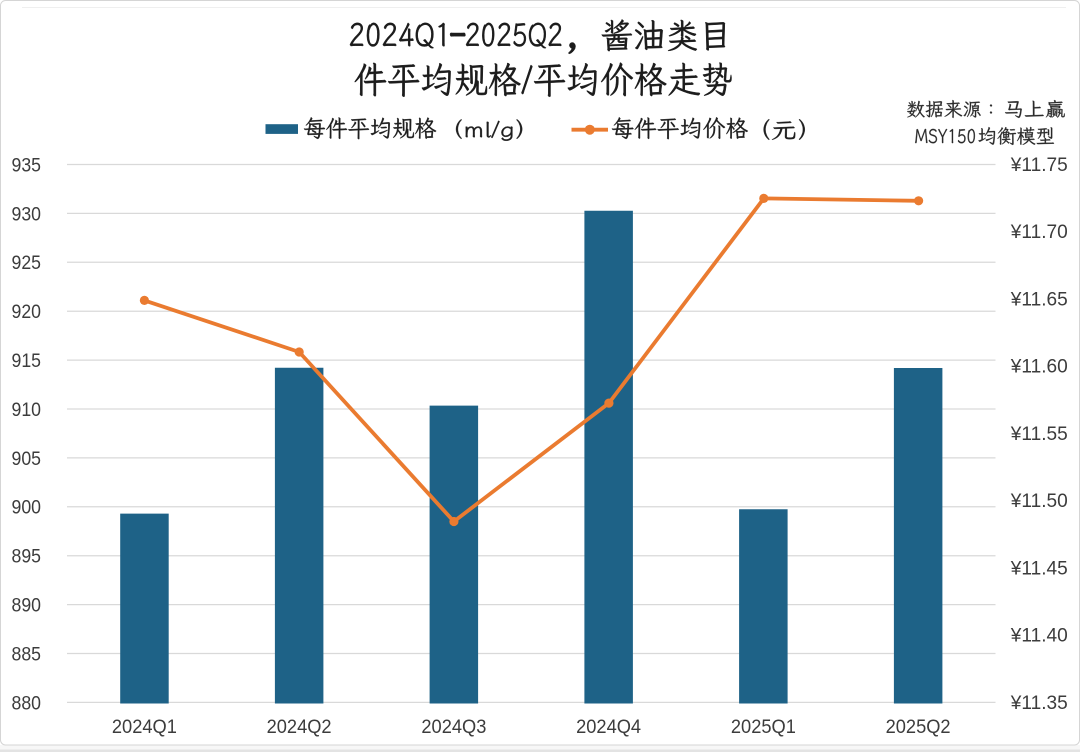  What do you see at coordinates (299, 727) in the screenshot?
I see `svg-text: 2024Q2` at bounding box center [299, 727].